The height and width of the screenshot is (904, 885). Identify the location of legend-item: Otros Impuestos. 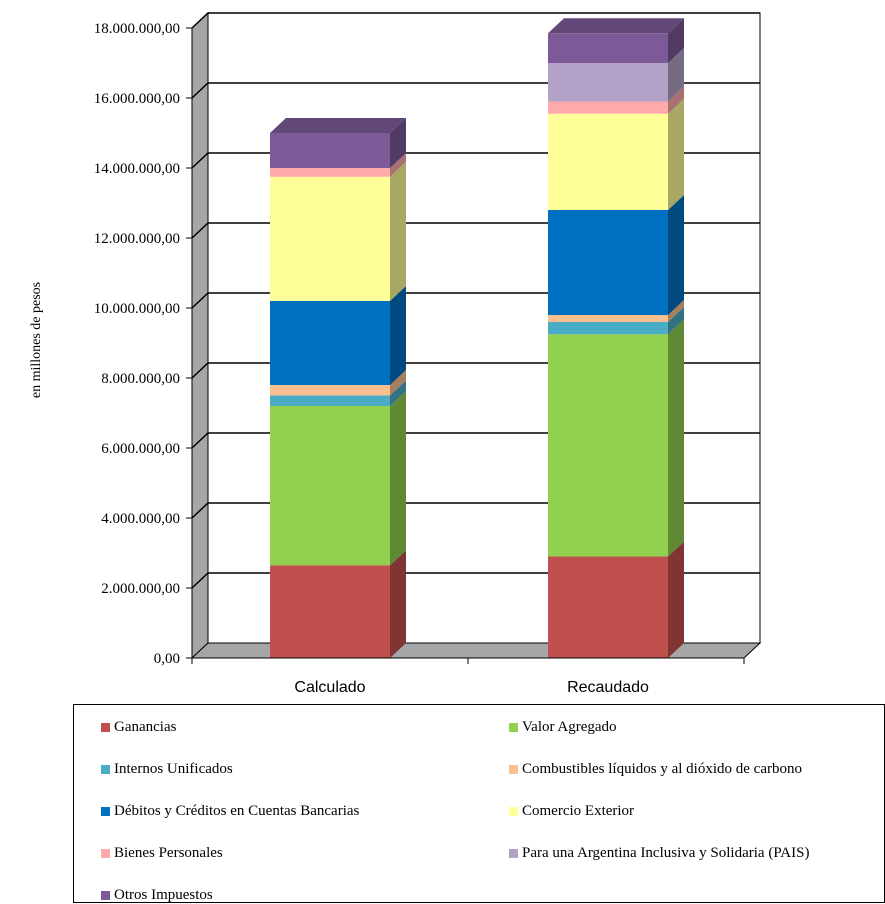
(157, 895).